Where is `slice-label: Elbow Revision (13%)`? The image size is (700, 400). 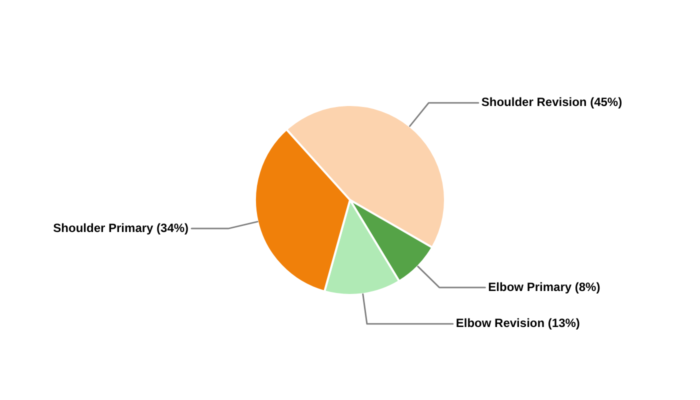 slice-label: Elbow Revision (13%) is located at coordinates (518, 323).